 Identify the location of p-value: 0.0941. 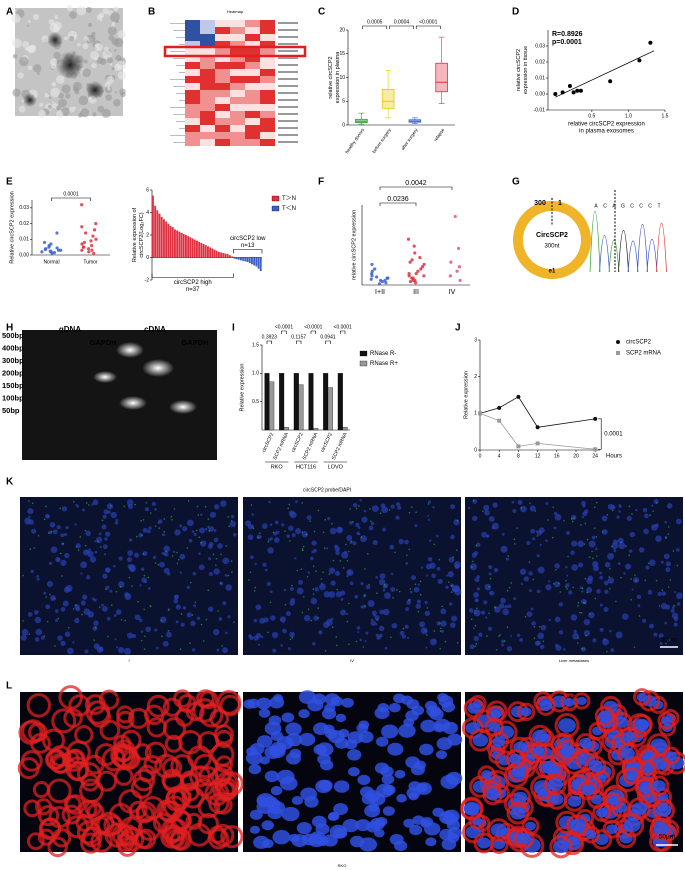
(328, 337).